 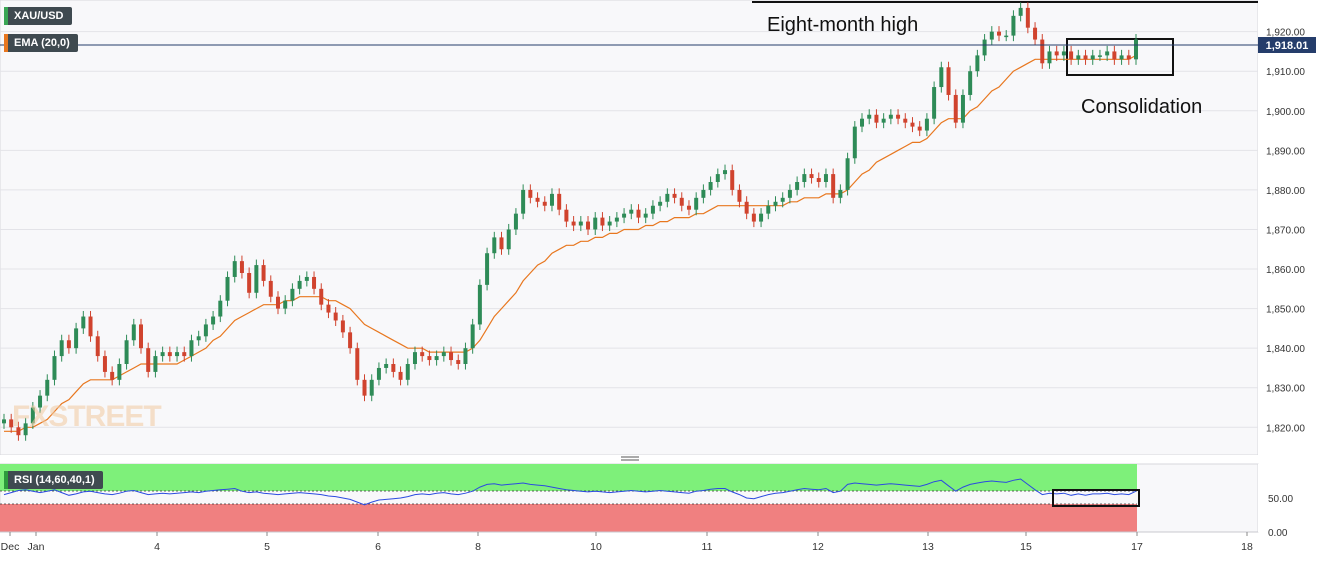 What do you see at coordinates (1278, 533) in the screenshot?
I see `rsi-tick-label: 0.00` at bounding box center [1278, 533].